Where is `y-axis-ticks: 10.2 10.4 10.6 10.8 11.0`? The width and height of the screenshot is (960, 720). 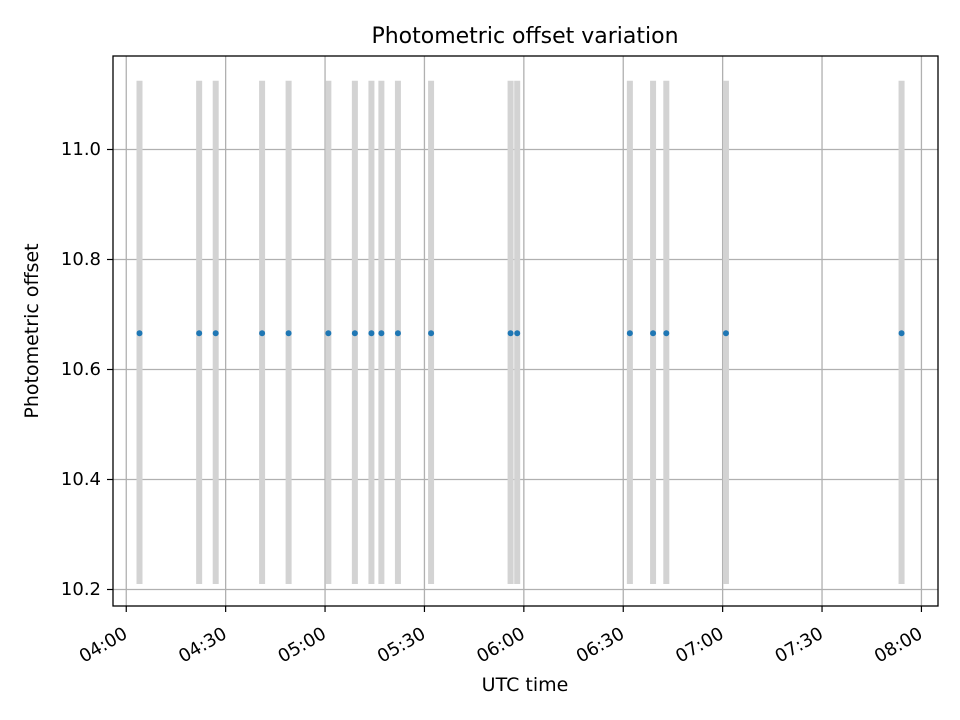 y-axis-ticks: 10.2 10.4 10.6 10.8 11.0 is located at coordinates (87, 369).